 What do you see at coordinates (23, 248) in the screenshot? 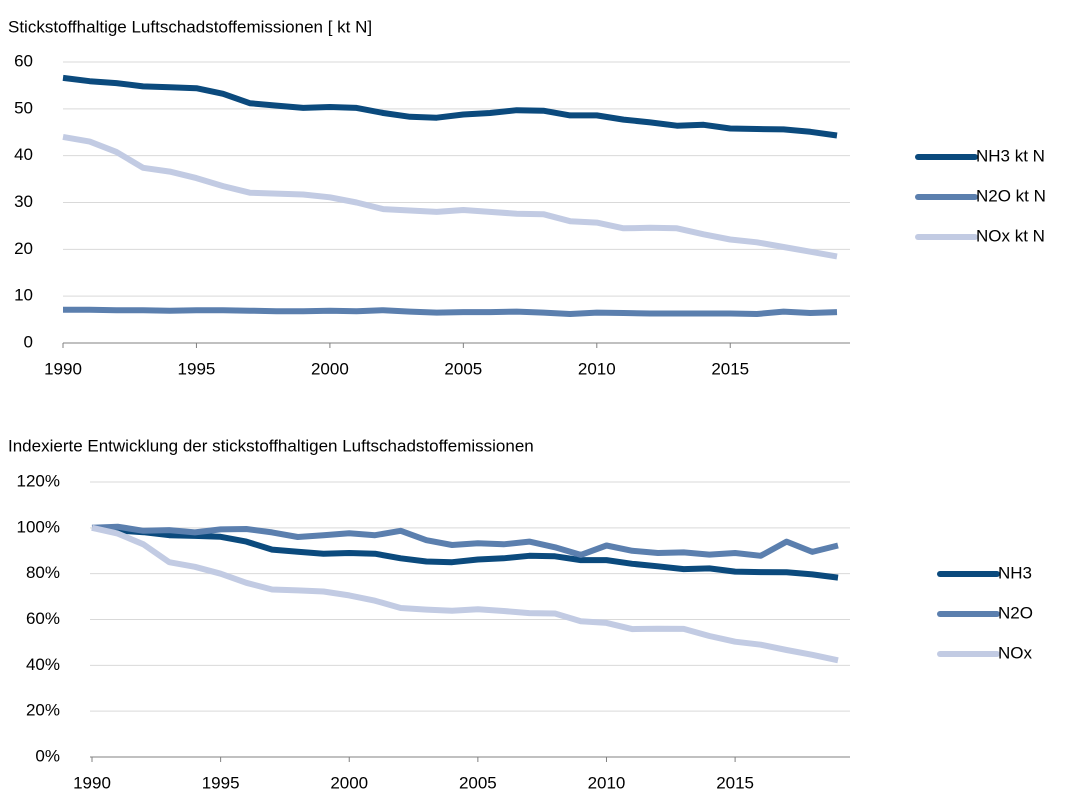
I see `y-tick-label: 20` at bounding box center [23, 248].